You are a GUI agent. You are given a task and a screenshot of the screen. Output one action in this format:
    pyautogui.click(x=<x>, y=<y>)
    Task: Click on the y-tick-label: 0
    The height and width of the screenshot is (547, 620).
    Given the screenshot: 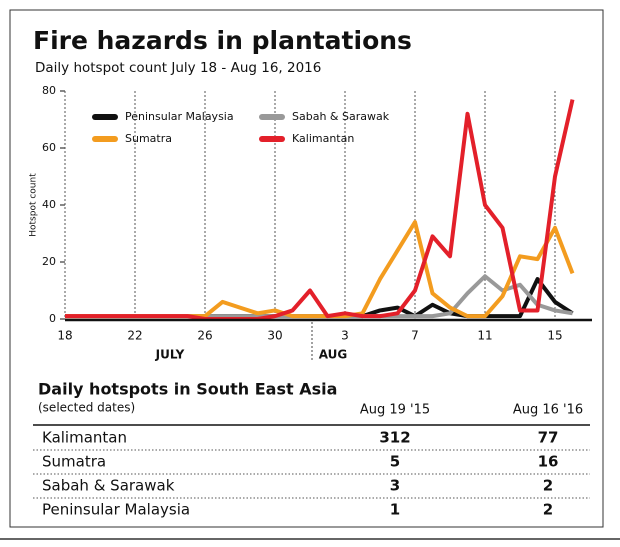 What is the action you would take?
    pyautogui.click(x=52, y=318)
    